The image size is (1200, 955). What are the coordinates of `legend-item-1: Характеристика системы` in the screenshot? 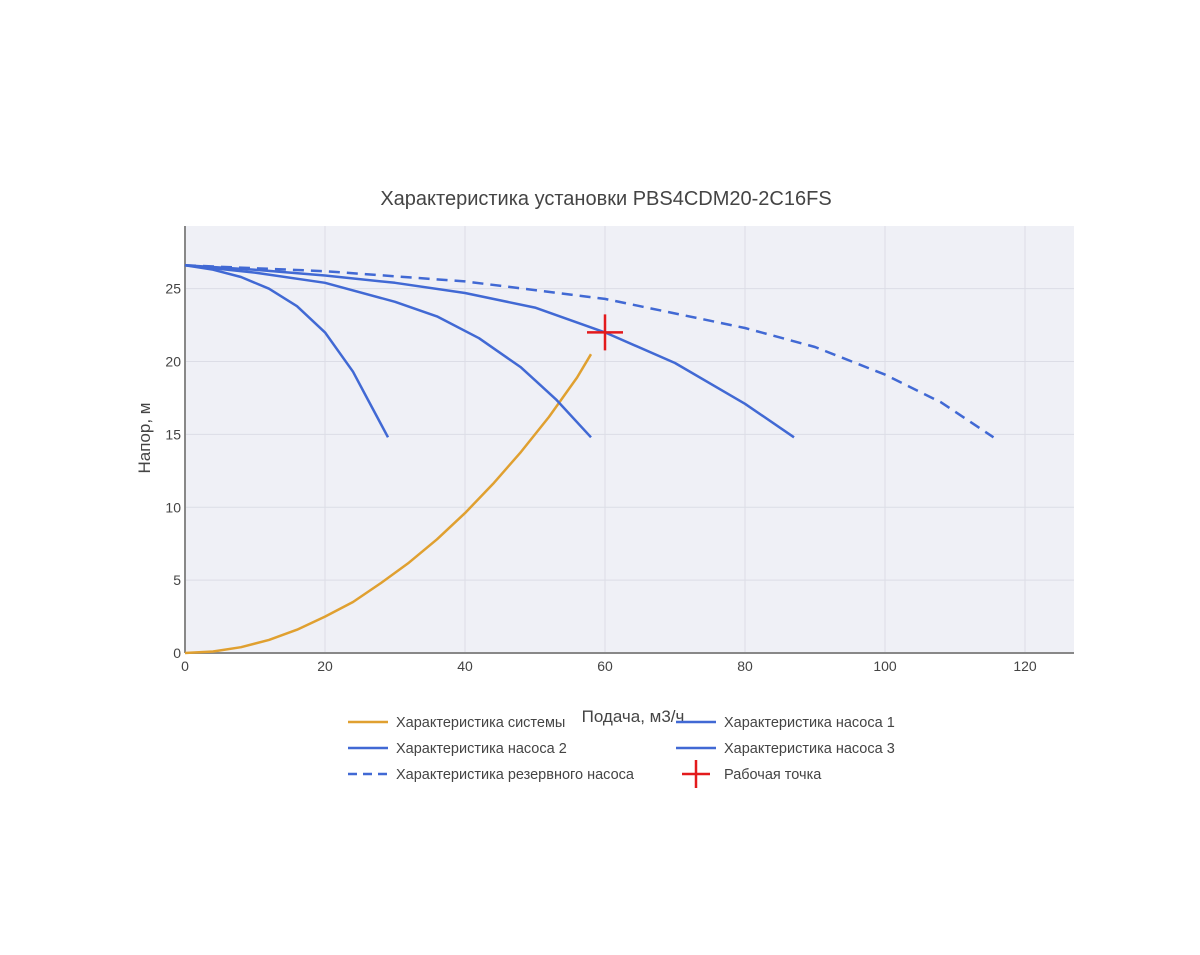 It's located at (456, 723).